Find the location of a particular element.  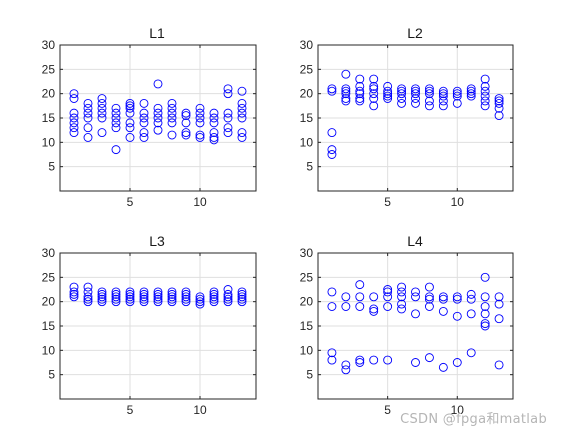

x-tick-label: 10 is located at coordinates (200, 410).